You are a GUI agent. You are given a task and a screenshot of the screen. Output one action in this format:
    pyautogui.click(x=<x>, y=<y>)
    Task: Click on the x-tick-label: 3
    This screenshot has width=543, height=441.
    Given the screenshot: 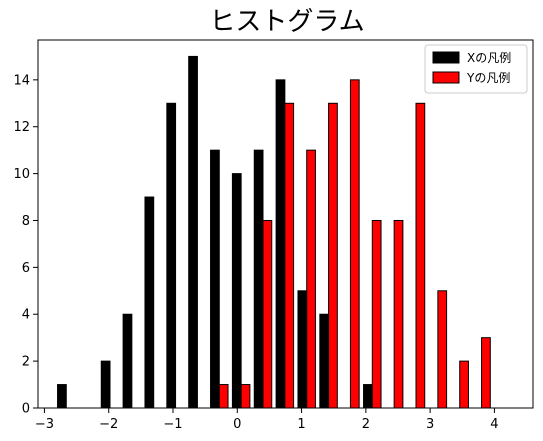 What is the action you would take?
    pyautogui.click(x=430, y=424)
    